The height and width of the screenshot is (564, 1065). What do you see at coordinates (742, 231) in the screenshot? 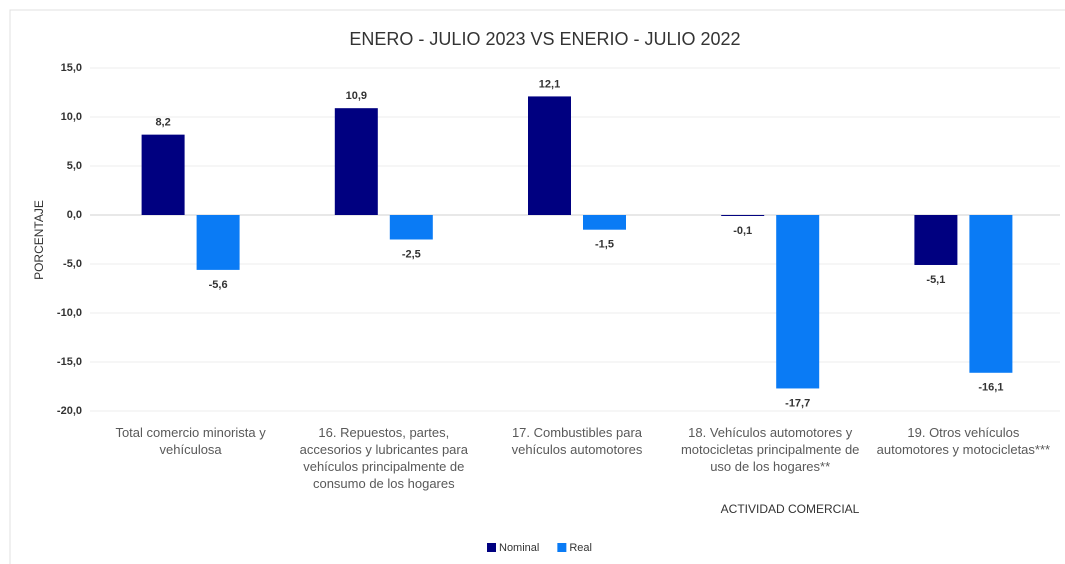
I see `data-label: -0,1` at bounding box center [742, 231].